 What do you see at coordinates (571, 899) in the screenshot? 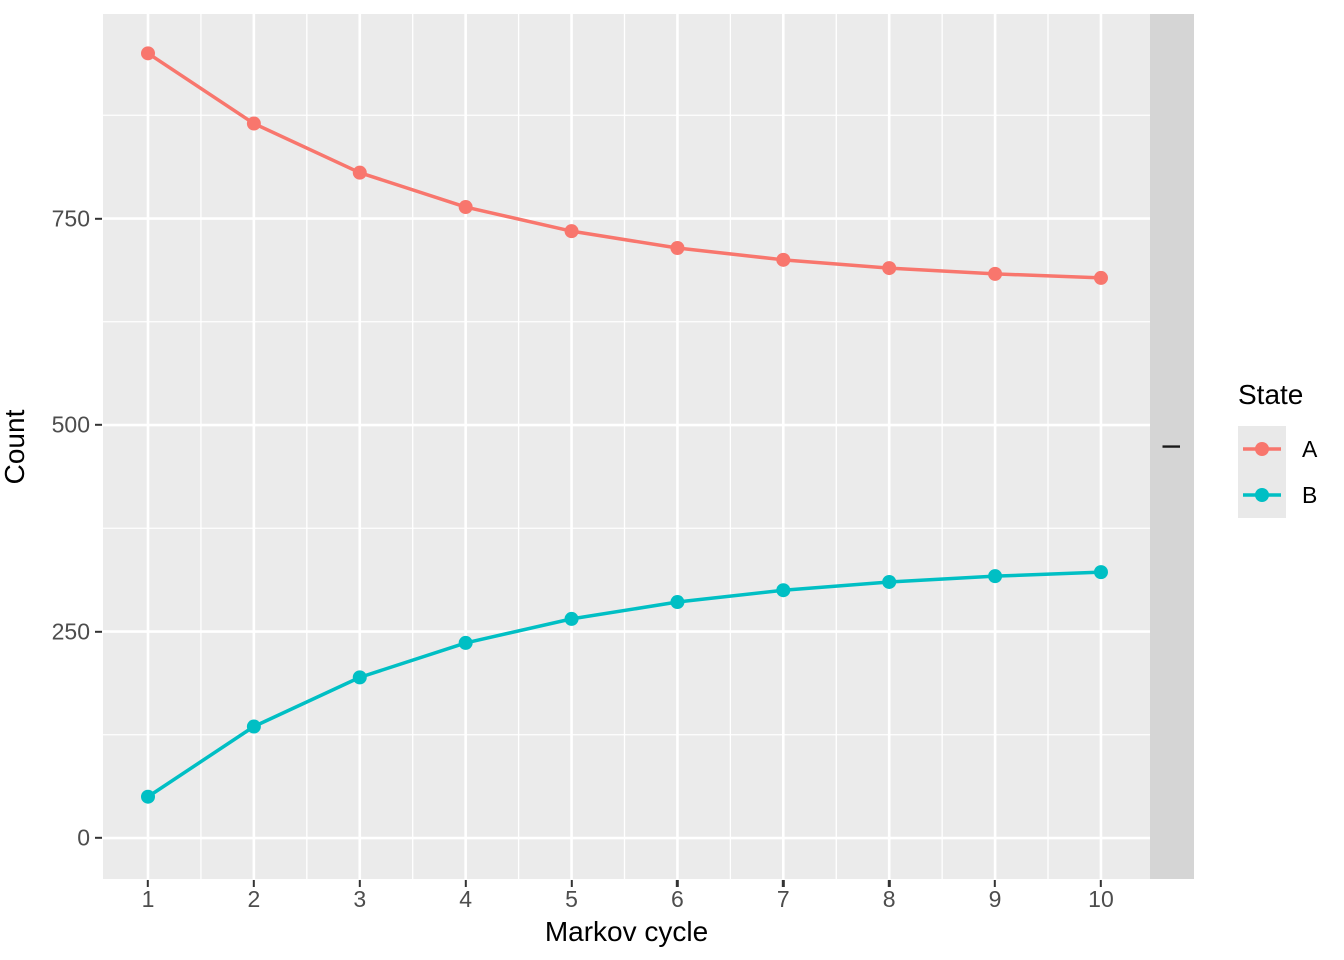
I see `x-tick-label: 5` at bounding box center [571, 899].